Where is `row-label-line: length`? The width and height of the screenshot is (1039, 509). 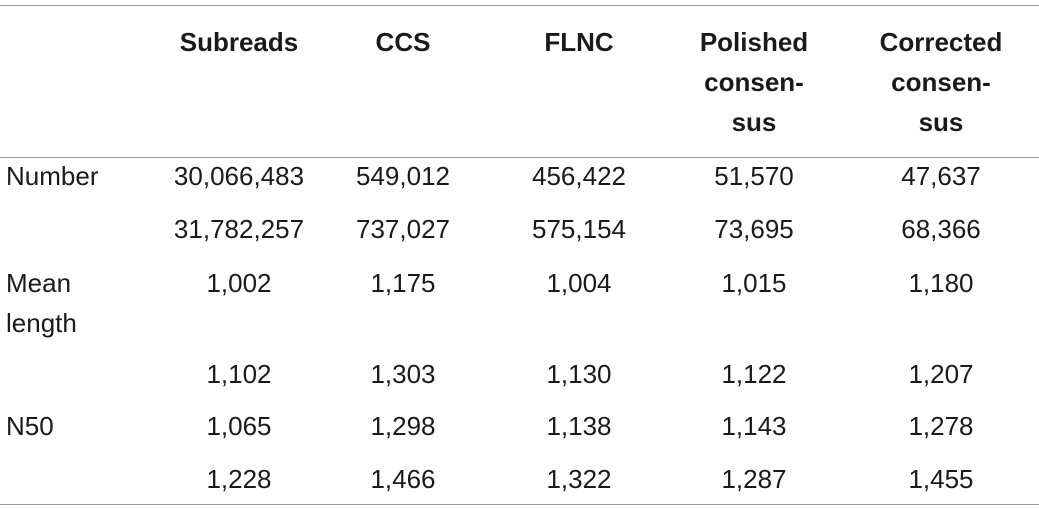
row-label-line: length is located at coordinates (41, 323).